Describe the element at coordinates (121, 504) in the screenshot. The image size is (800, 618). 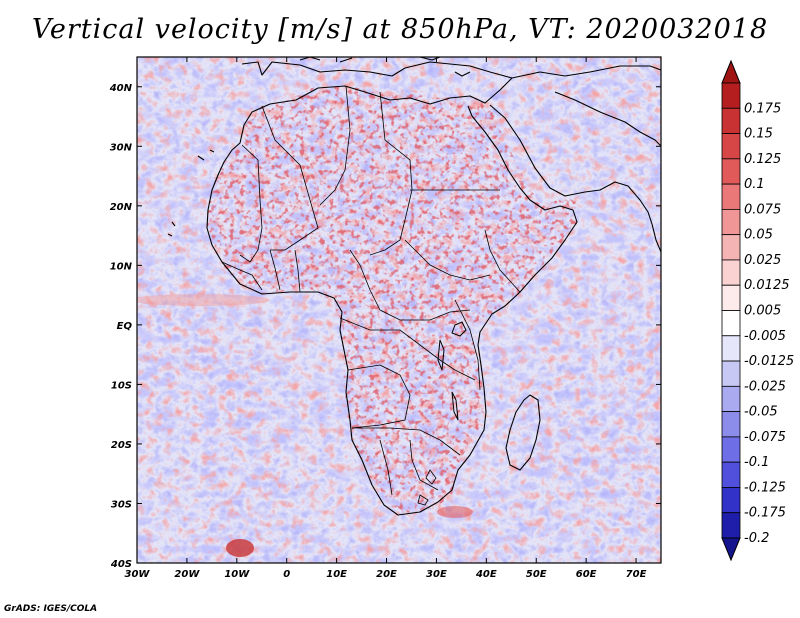
I see `lat-tick-label: 30S` at that location.